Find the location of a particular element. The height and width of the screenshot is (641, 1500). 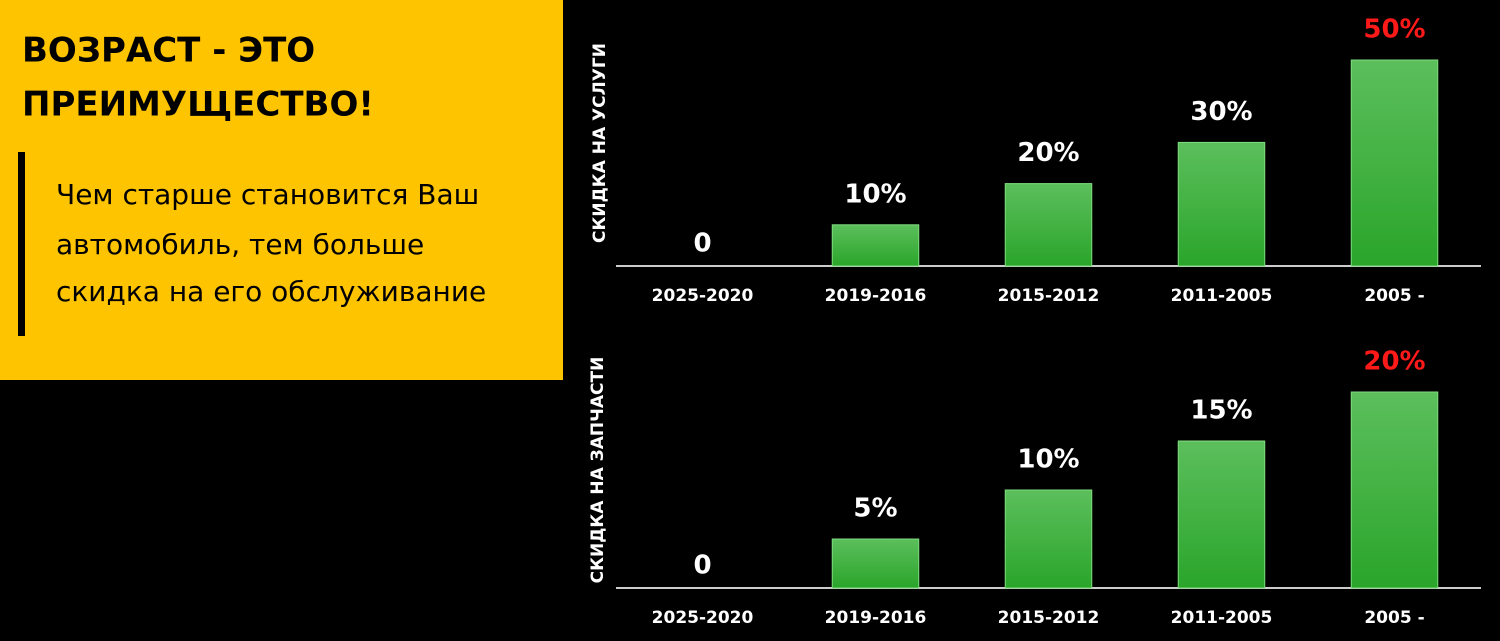

panel-text: скидка на его обслуживание is located at coordinates (271, 291).